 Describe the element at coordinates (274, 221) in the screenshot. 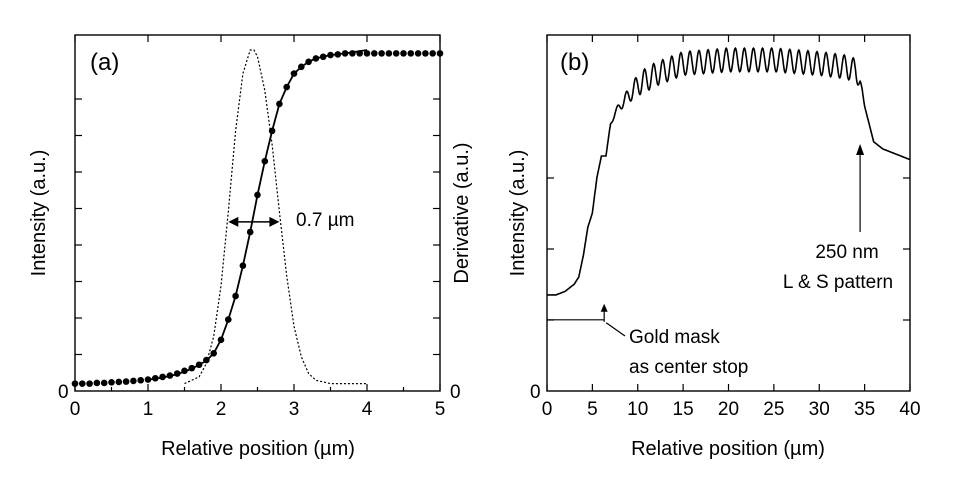

I see `panel-a-width-arrowhead-right` at that location.